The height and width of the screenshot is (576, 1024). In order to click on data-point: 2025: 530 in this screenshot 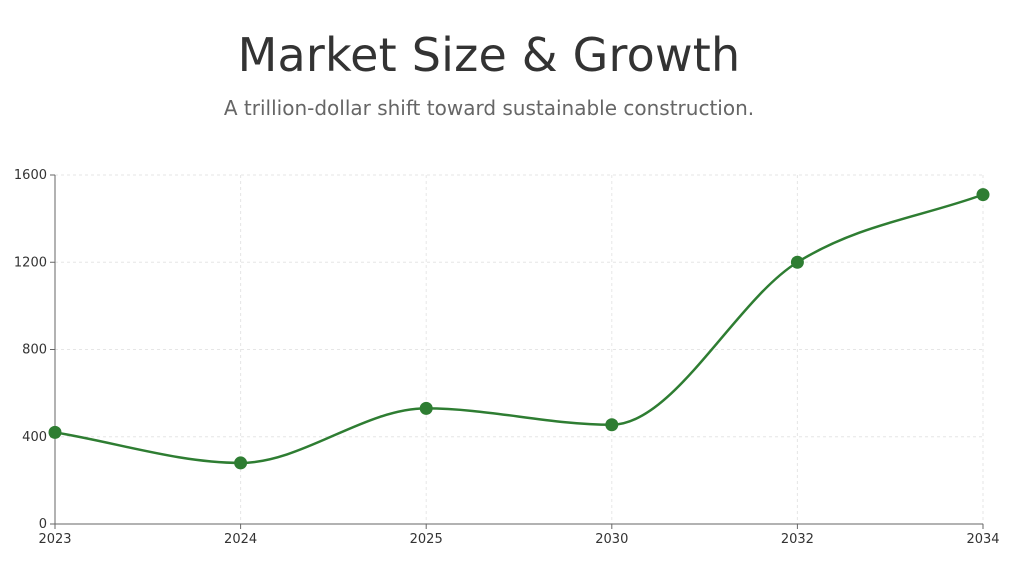, I will do `click(426, 408)`.